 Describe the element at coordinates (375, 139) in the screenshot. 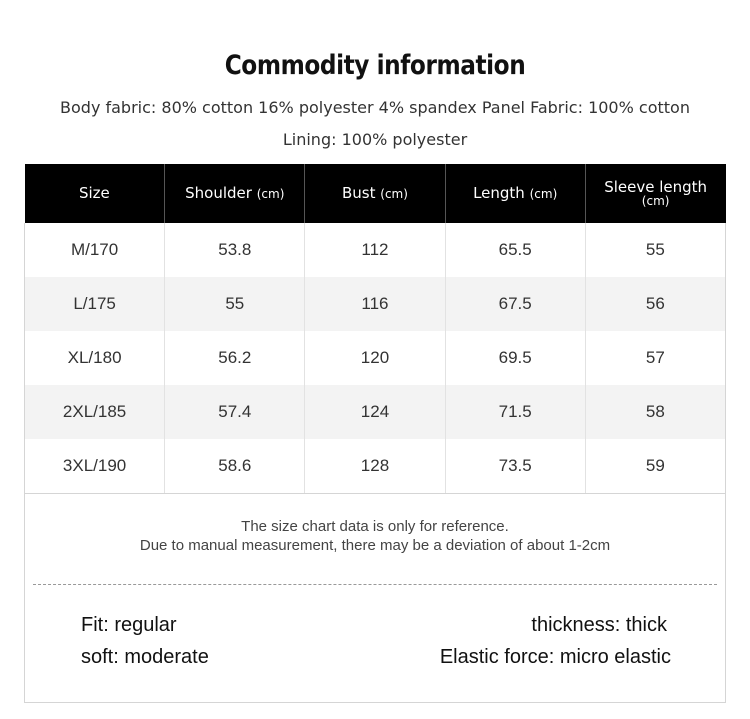

I see `lining-info: Lining: 100% polyester` at that location.